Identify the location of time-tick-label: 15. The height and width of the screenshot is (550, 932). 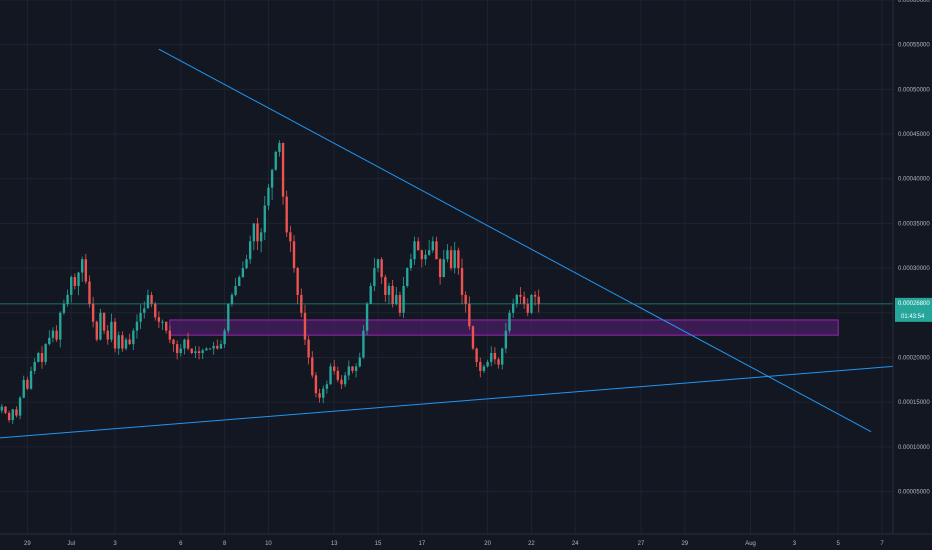
(378, 544).